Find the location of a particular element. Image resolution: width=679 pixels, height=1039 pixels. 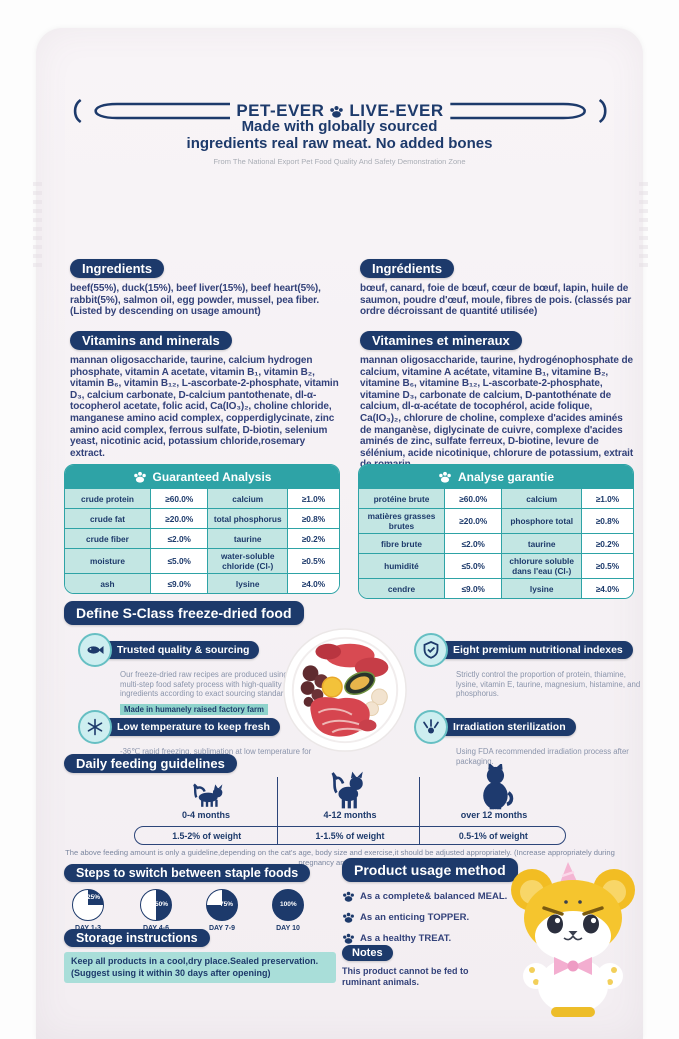

radiation-icon is located at coordinates (431, 727).